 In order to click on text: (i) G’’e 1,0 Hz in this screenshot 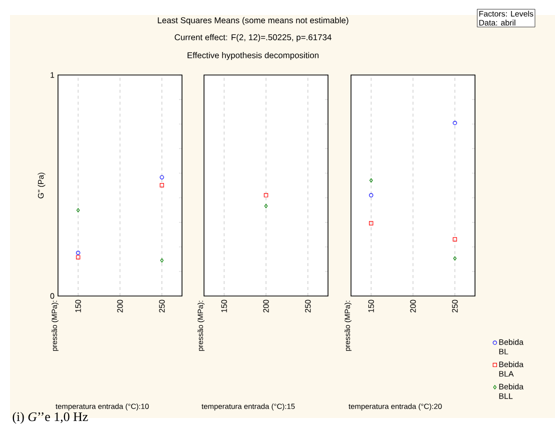, I will do `click(50, 418)`.